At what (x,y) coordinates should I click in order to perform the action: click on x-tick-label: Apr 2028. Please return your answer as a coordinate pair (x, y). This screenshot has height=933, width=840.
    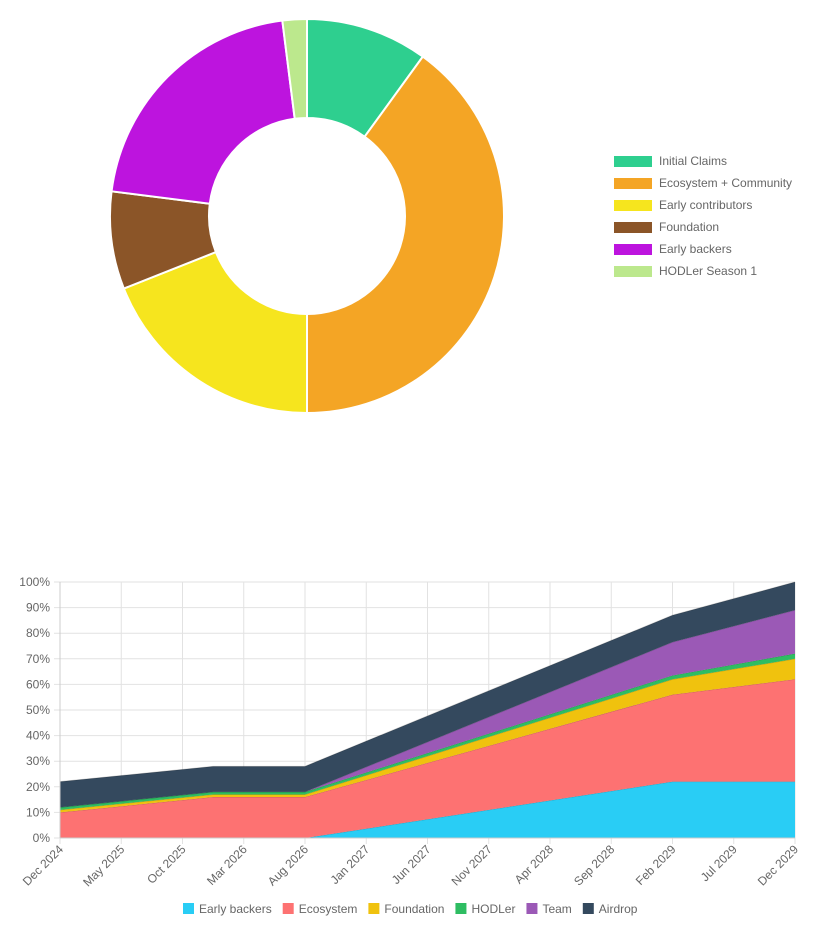
    Looking at the image, I should click on (534, 864).